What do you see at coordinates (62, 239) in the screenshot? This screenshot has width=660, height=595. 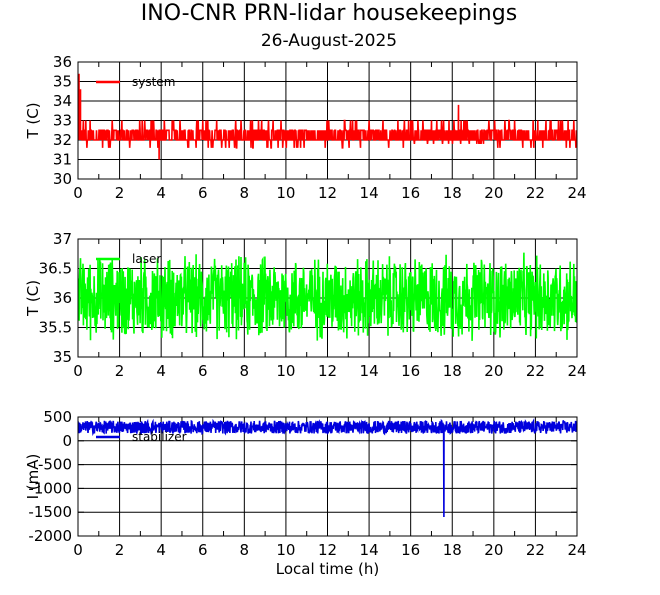 I see `y-tick-label: 37` at bounding box center [62, 239].